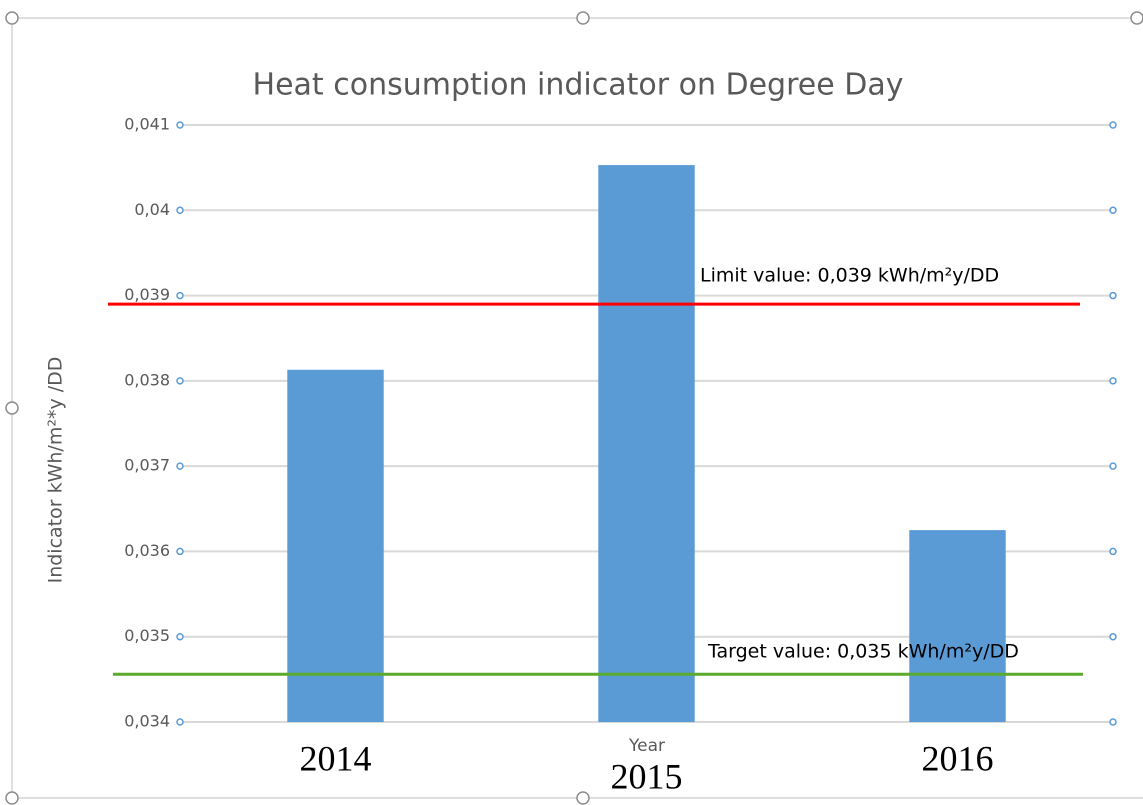 The height and width of the screenshot is (805, 1143). What do you see at coordinates (336, 758) in the screenshot?
I see `x-tick-label: 2014` at bounding box center [336, 758].